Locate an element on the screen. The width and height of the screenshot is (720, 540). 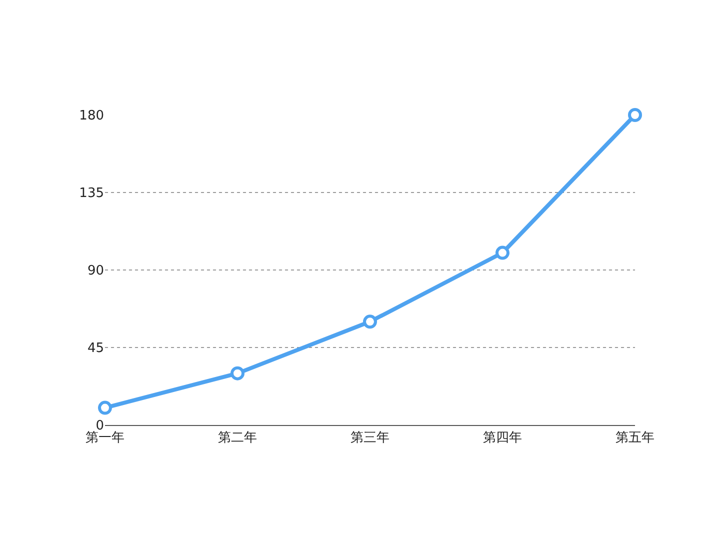
y-tick-label: 45 is located at coordinates (95, 348).